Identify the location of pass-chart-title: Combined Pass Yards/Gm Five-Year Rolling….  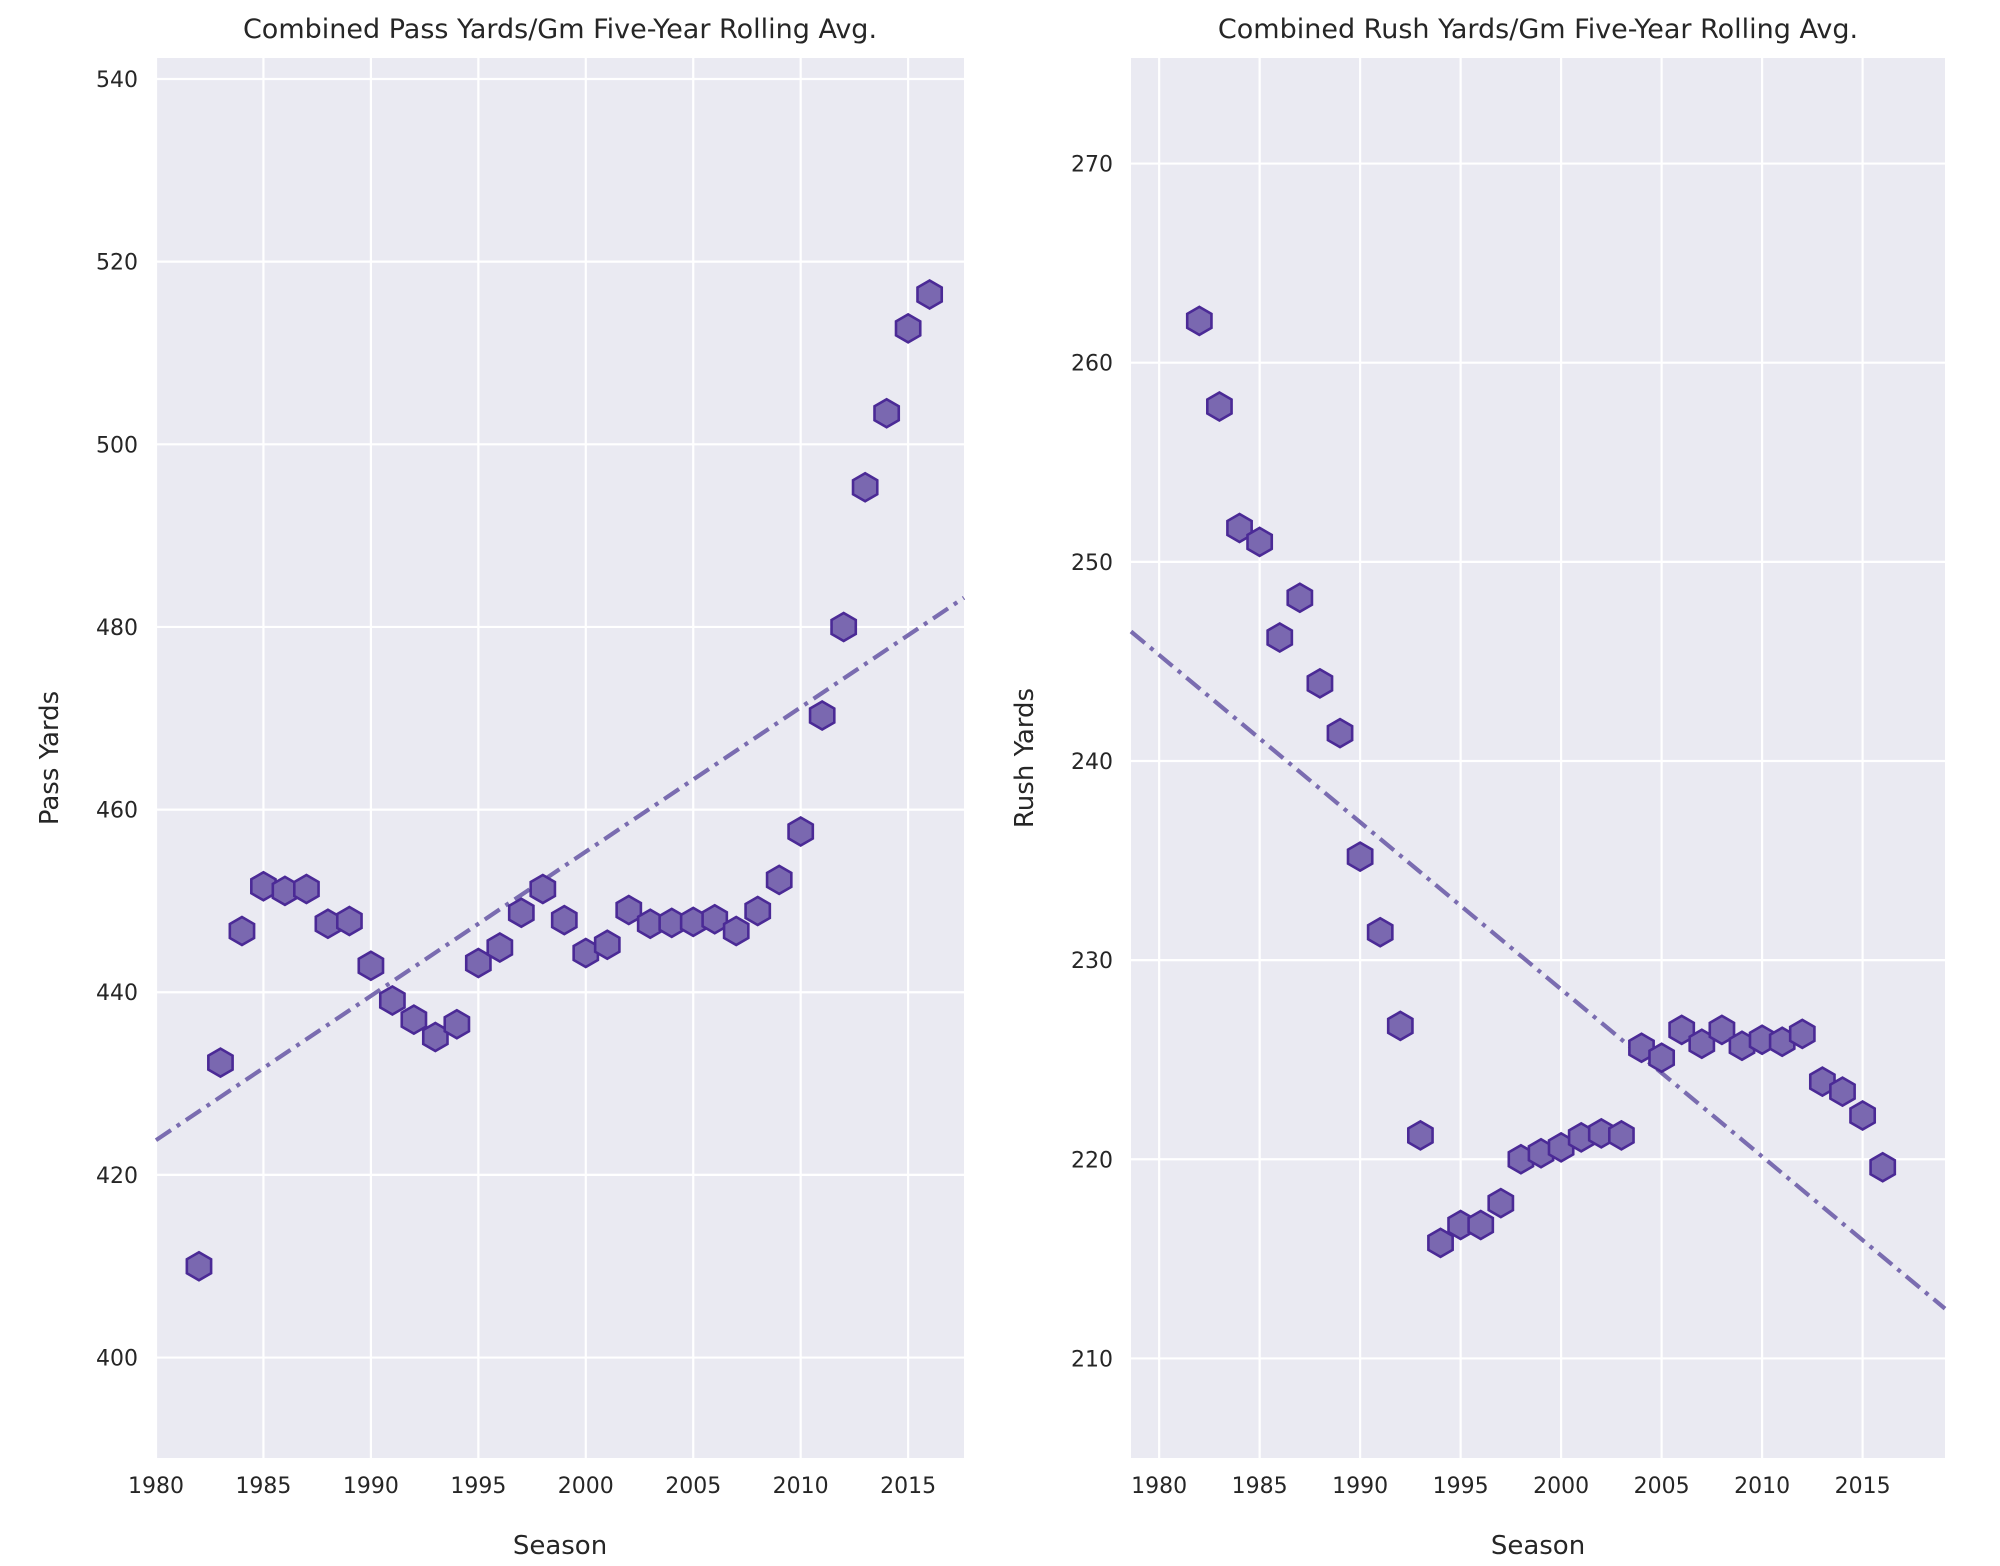
(560, 29).